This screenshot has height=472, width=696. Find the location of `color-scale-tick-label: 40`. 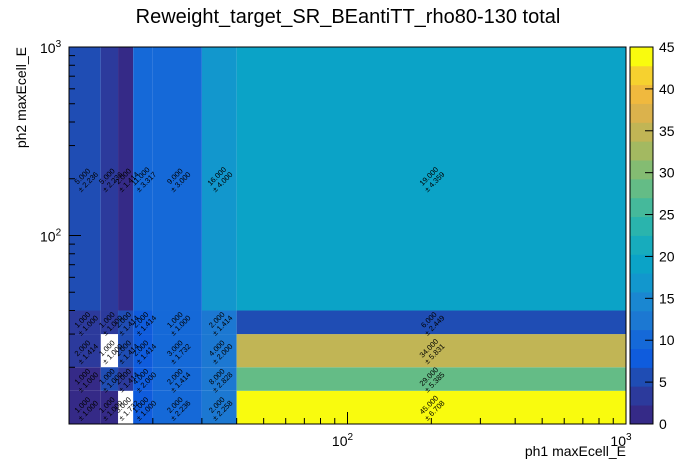

color-scale-tick-label: 40 is located at coordinates (667, 89).